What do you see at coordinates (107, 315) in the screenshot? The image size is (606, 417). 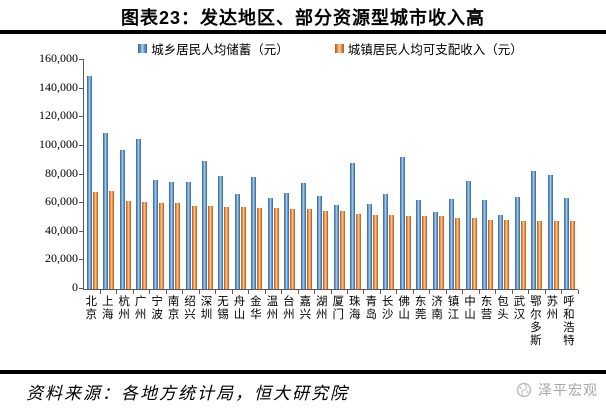 I see `x-label-char: 海` at bounding box center [107, 315].